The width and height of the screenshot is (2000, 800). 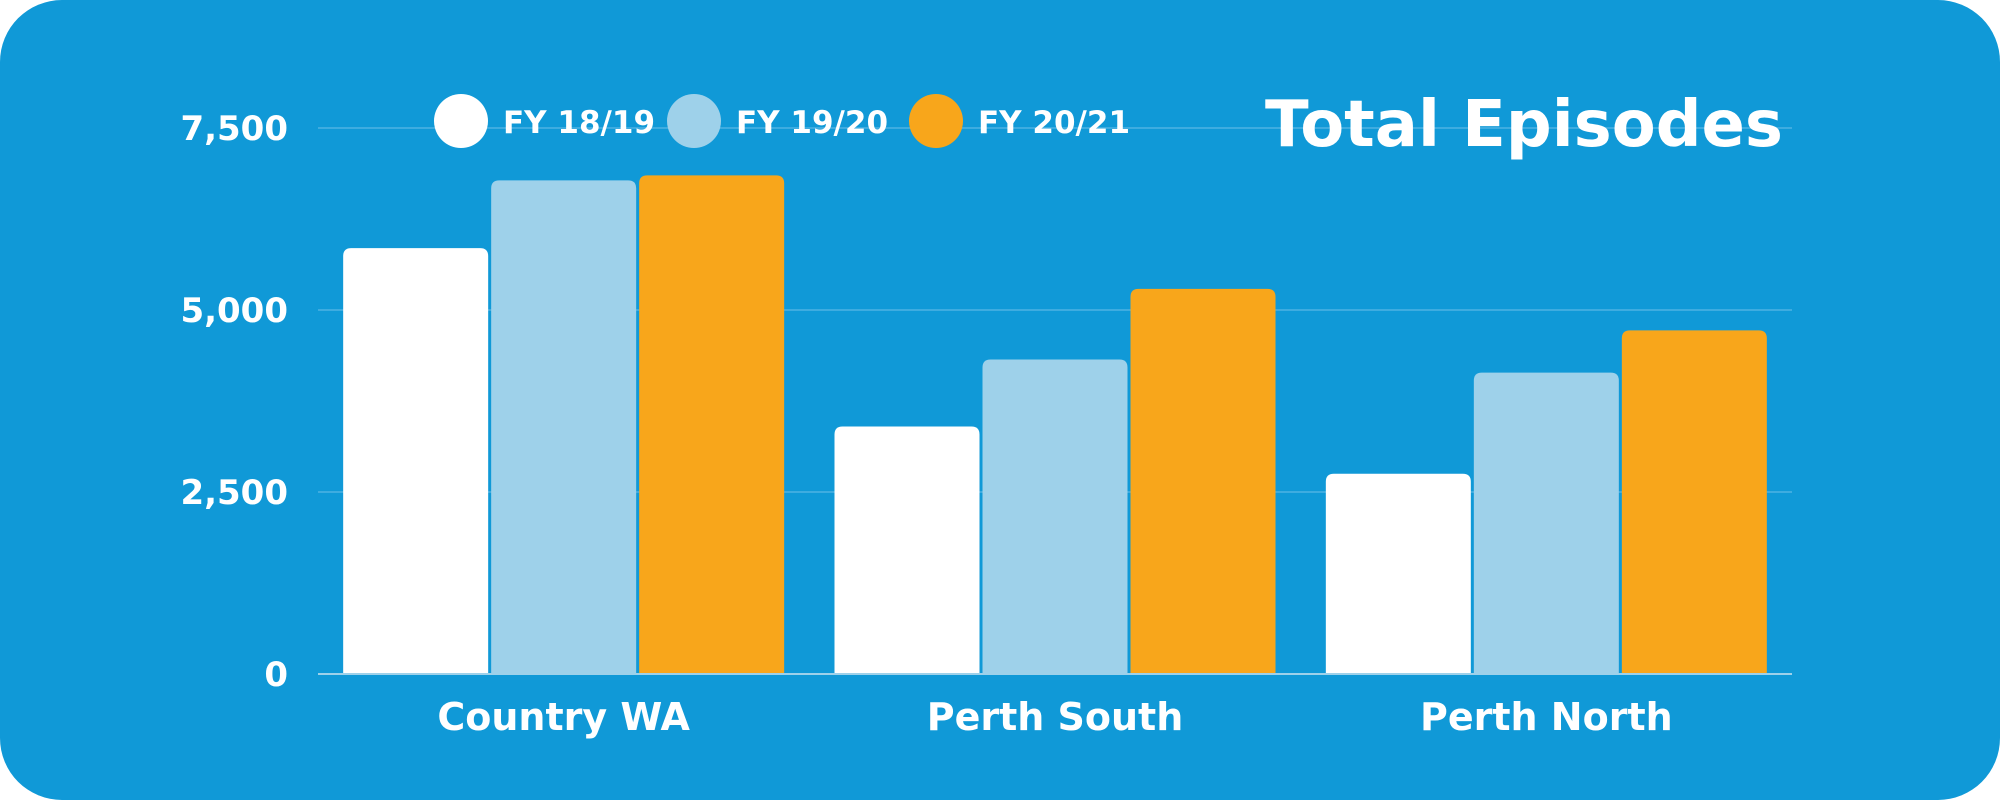 What do you see at coordinates (234, 129) in the screenshot?
I see `y-tick-label: 7,500` at bounding box center [234, 129].